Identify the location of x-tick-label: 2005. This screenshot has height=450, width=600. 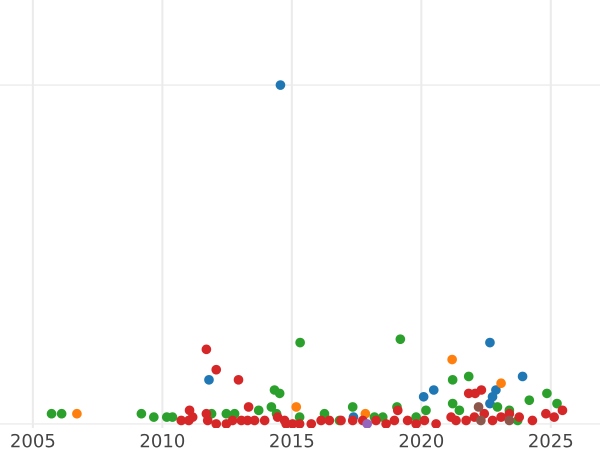
(32, 441).